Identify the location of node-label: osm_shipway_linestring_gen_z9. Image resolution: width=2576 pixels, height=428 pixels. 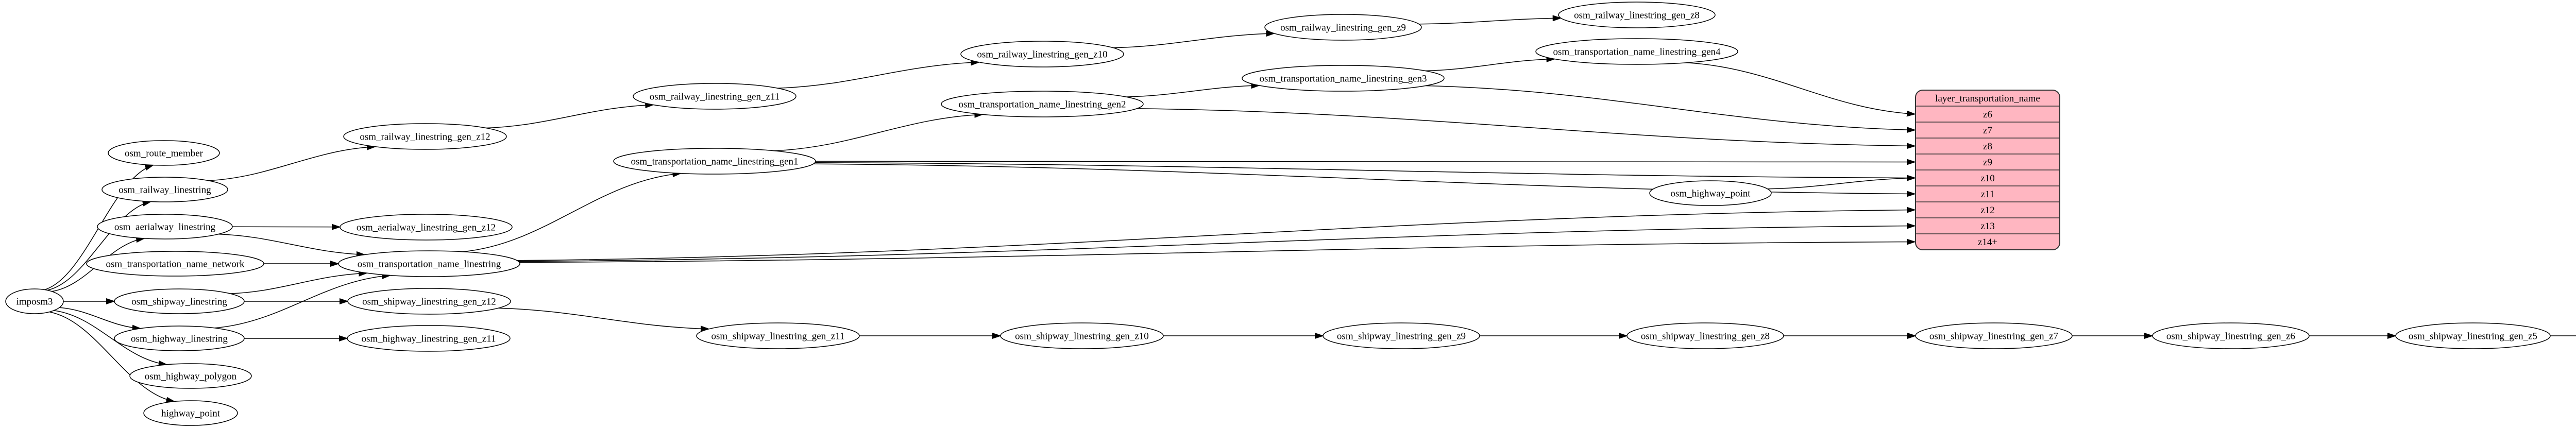
(1401, 336).